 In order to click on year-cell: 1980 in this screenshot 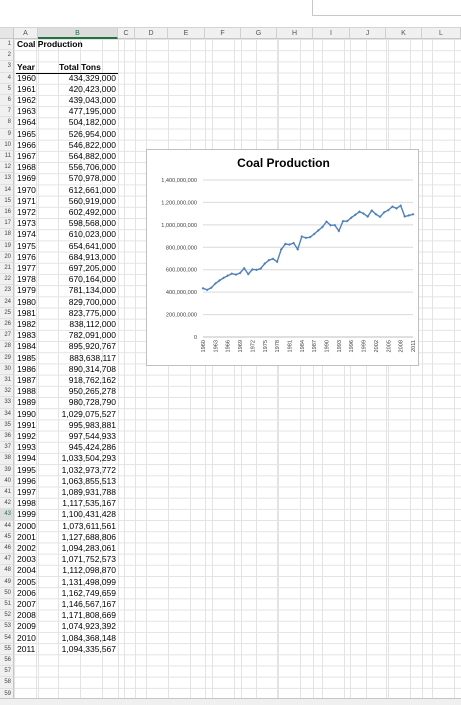, I will do `click(26, 301)`.